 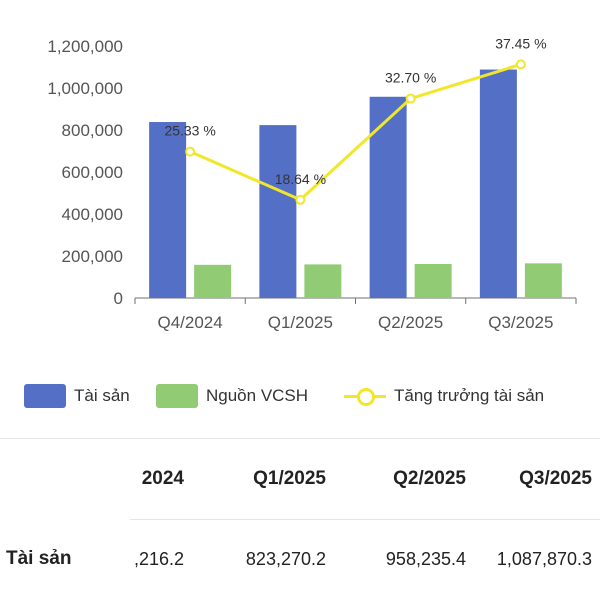 I want to click on x-tick-label: Q3/2025, so click(x=520, y=322).